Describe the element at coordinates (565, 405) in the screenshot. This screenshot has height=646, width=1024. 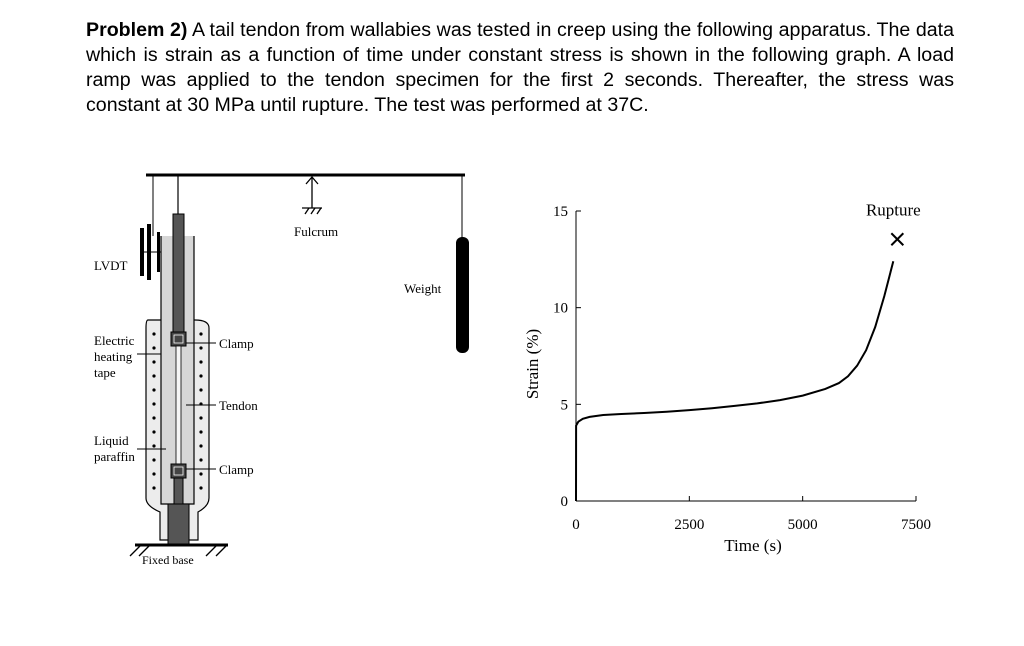
I see `y-tick-label: 5` at that location.